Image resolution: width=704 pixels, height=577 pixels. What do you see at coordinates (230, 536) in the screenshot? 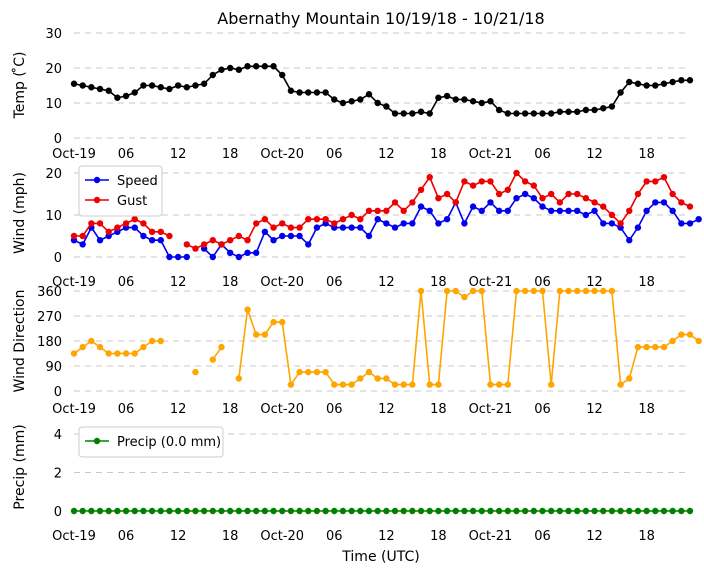
I see `precip-x-tick-label: 18` at bounding box center [230, 536].